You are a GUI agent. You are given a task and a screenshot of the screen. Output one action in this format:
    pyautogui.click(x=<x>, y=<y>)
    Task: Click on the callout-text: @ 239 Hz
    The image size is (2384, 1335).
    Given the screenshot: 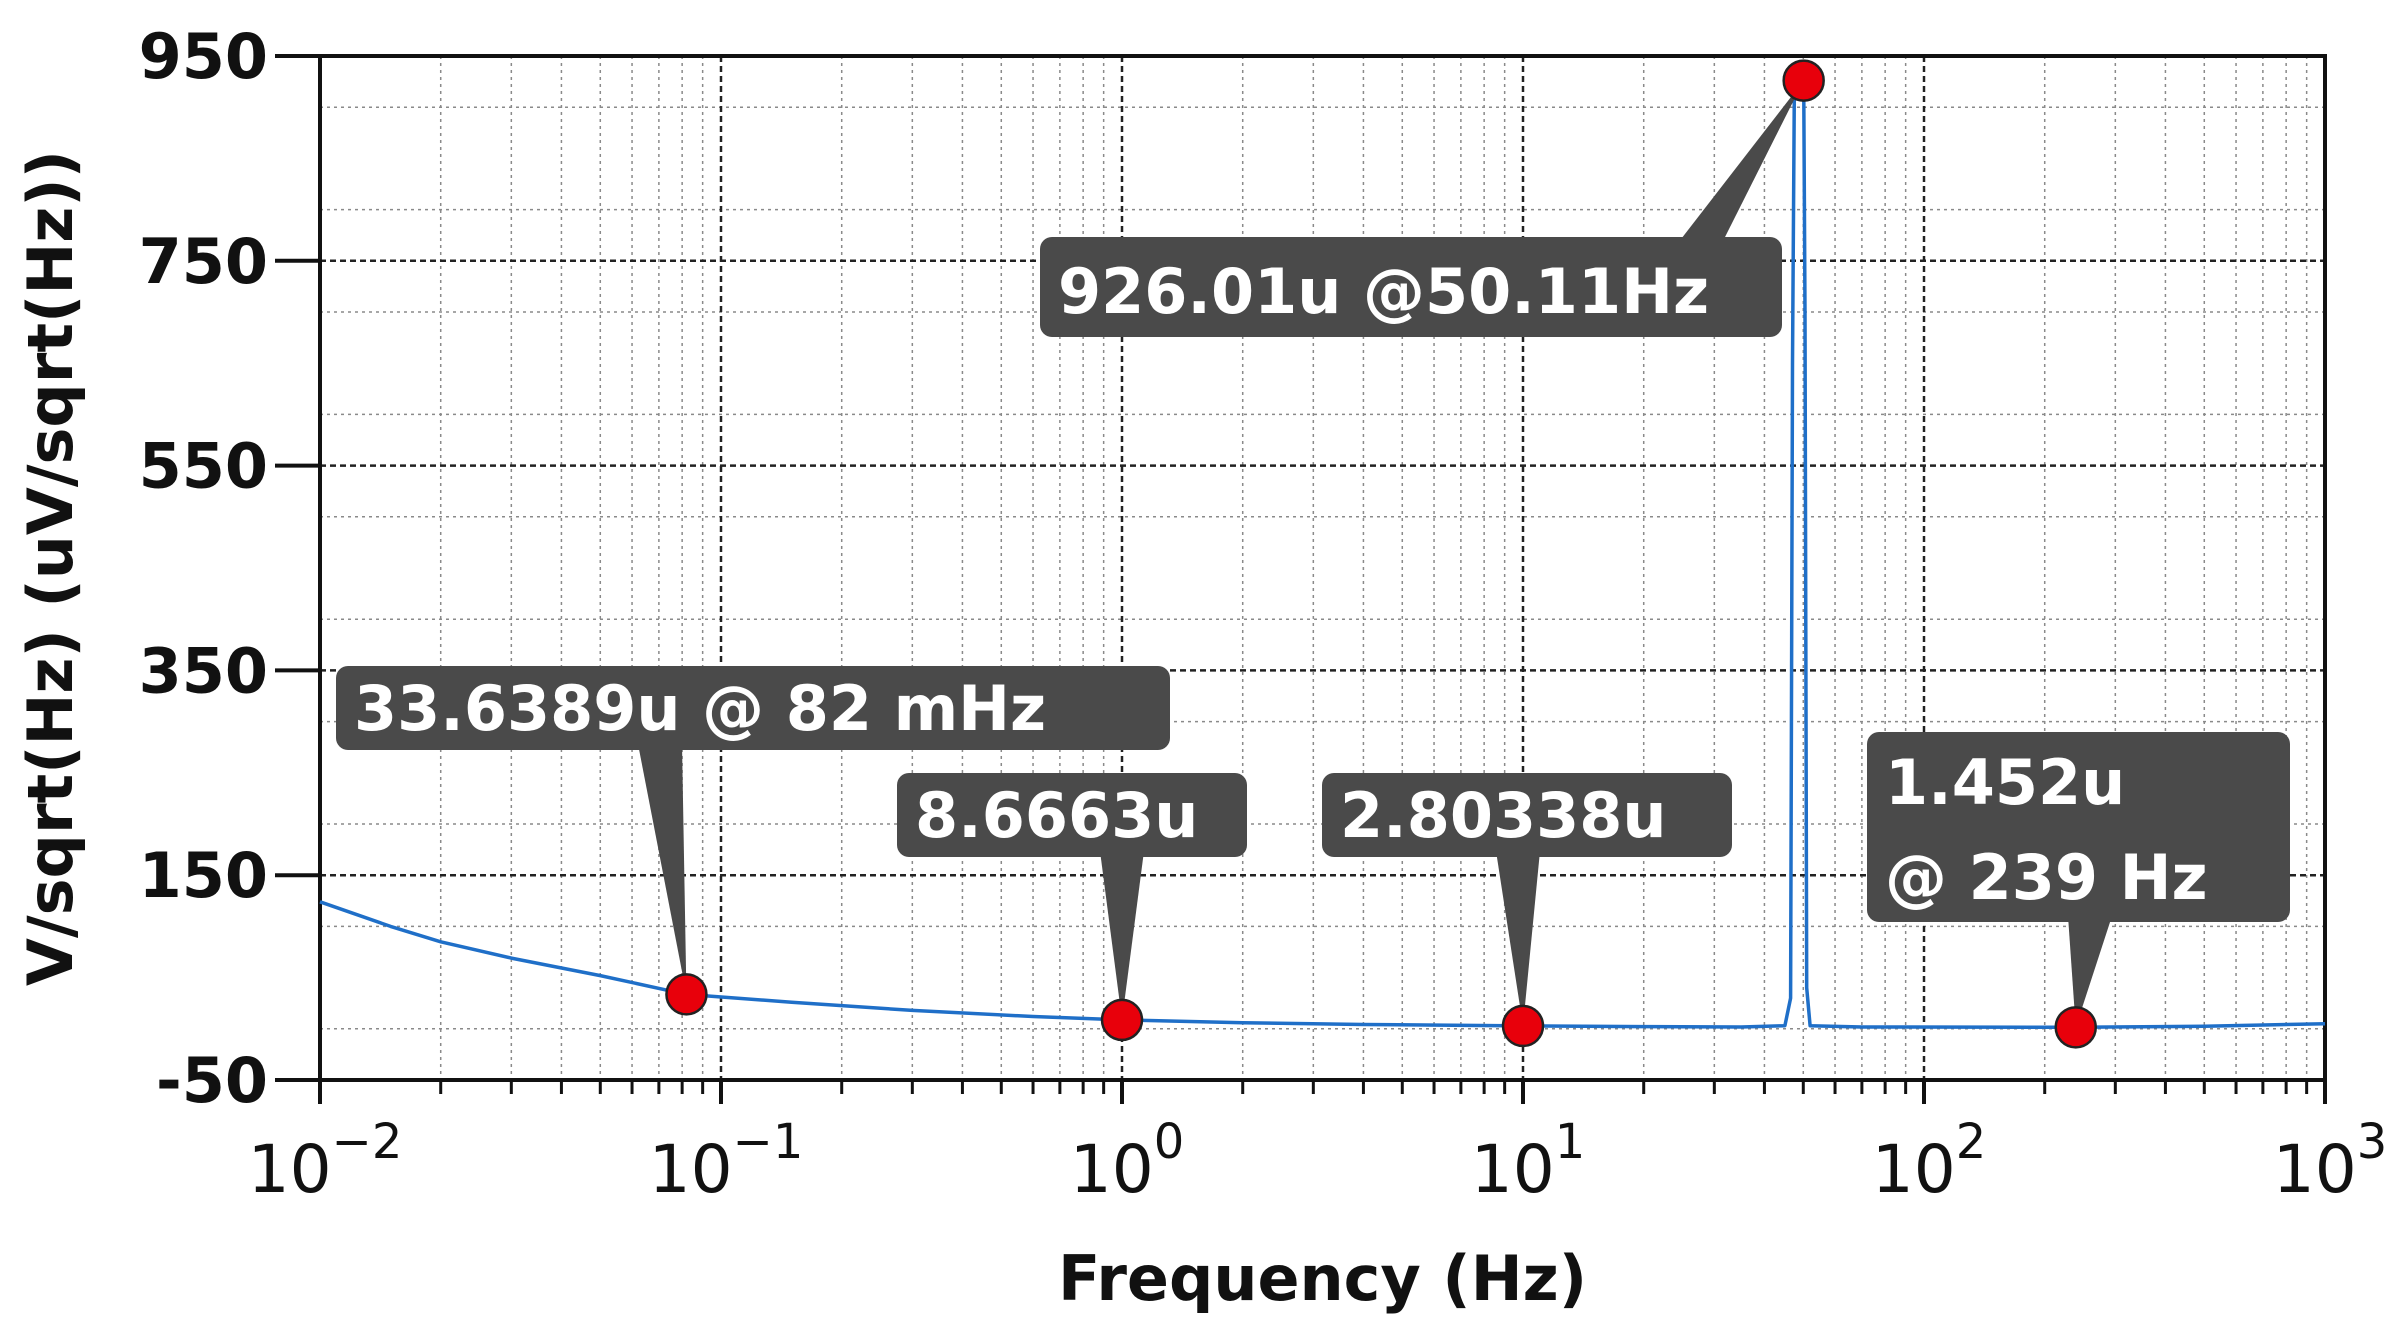 What is the action you would take?
    pyautogui.click(x=2046, y=877)
    